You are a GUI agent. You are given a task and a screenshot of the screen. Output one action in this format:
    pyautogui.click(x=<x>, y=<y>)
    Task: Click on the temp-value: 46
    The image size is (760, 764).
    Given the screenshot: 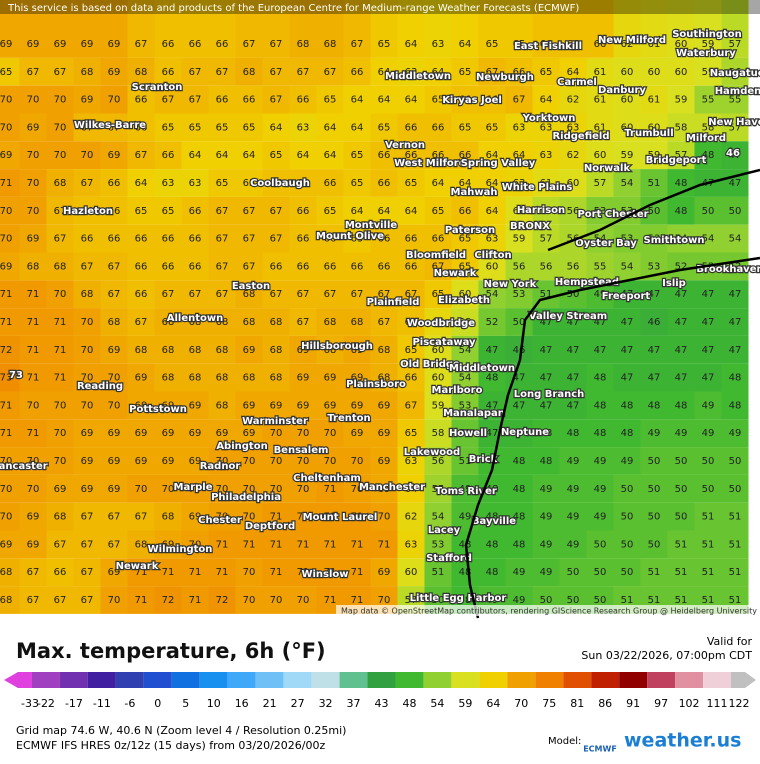 What is the action you would take?
    pyautogui.click(x=654, y=322)
    